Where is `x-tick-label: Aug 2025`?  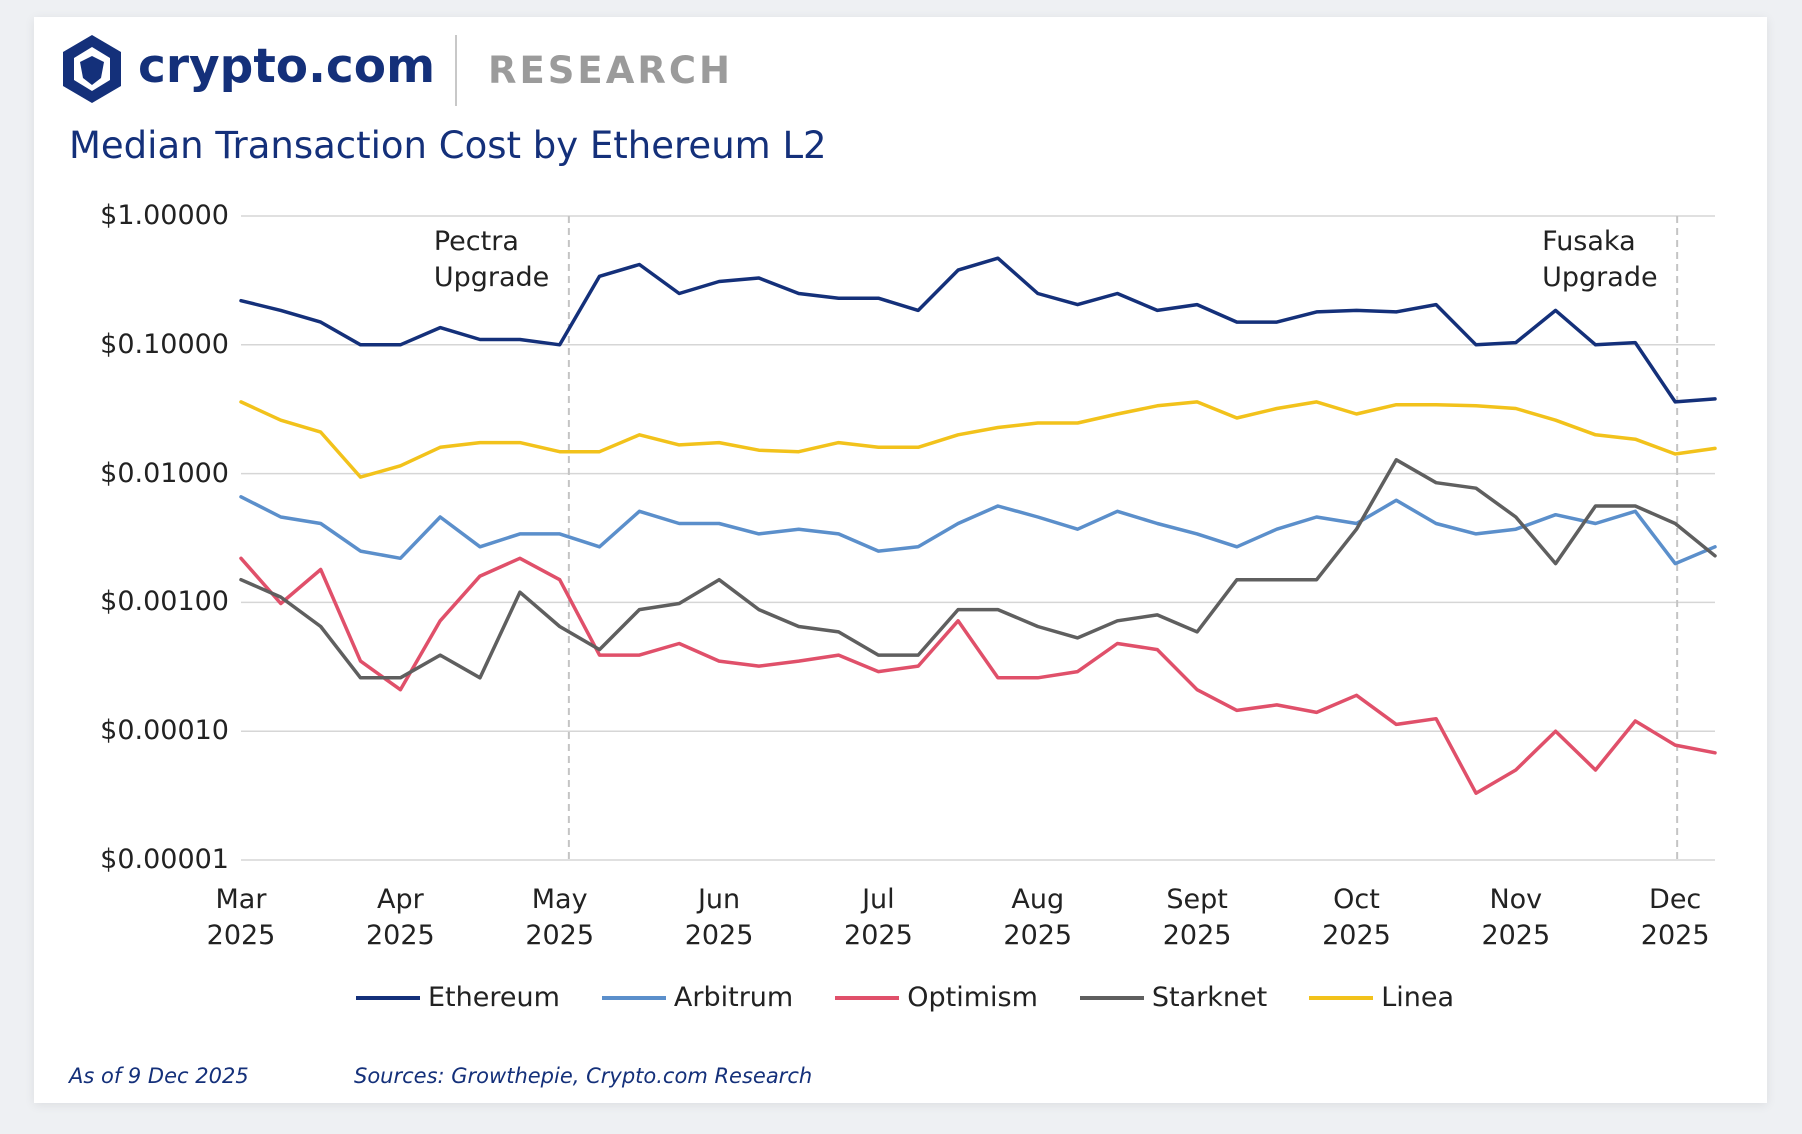 x-tick-label: Aug 2025 is located at coordinates (1038, 917).